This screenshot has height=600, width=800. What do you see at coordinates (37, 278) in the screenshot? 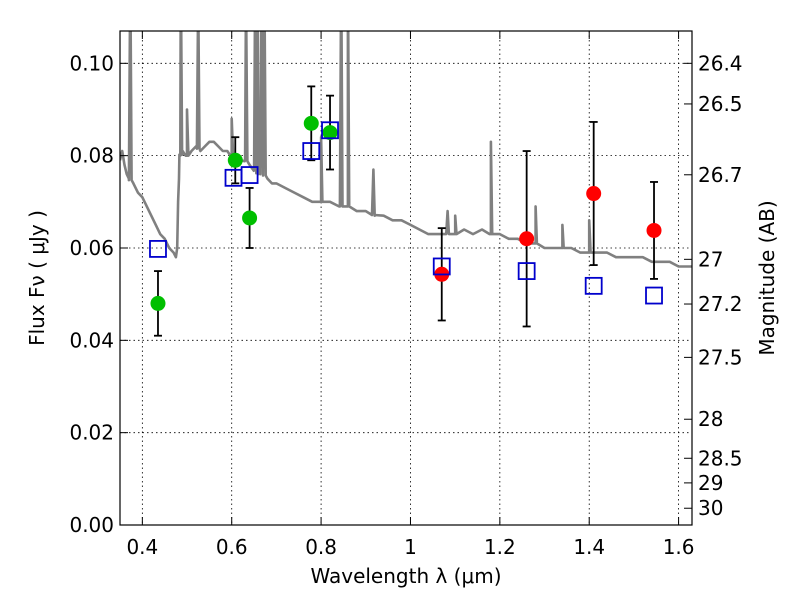
I see `y-axis-title: Flux Fν ( μJy )` at bounding box center [37, 278].